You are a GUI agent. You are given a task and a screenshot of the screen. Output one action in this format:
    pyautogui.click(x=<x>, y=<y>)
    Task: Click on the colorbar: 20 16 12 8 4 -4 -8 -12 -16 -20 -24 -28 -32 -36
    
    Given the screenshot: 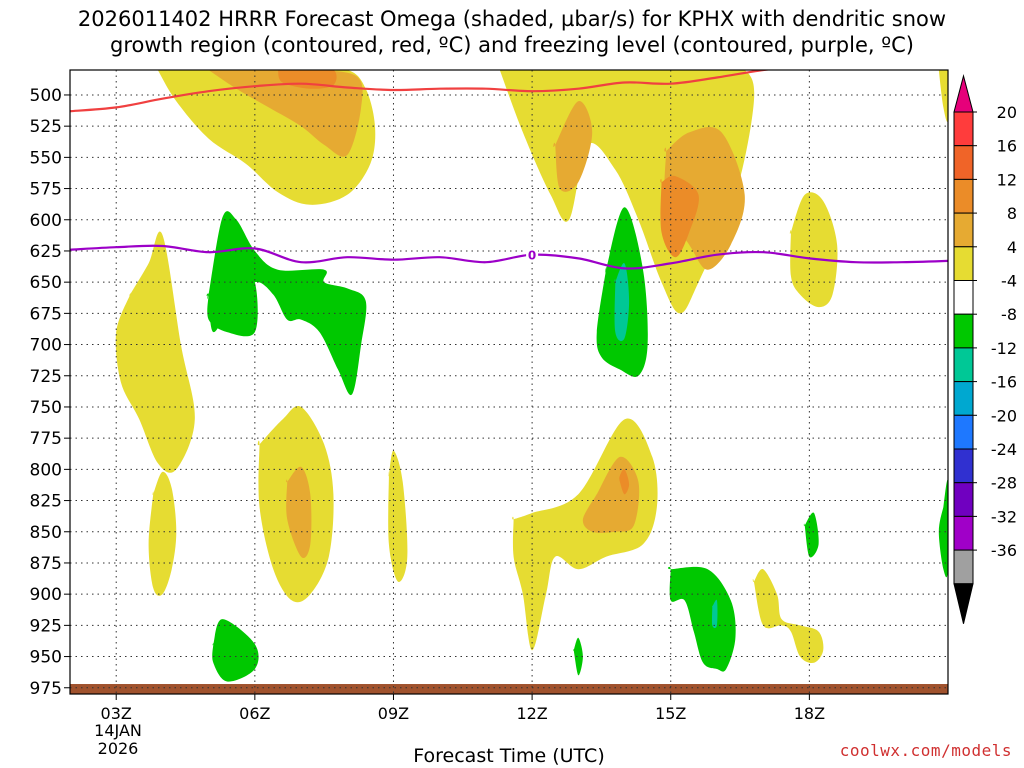 What is the action you would take?
    pyautogui.click(x=985, y=349)
    